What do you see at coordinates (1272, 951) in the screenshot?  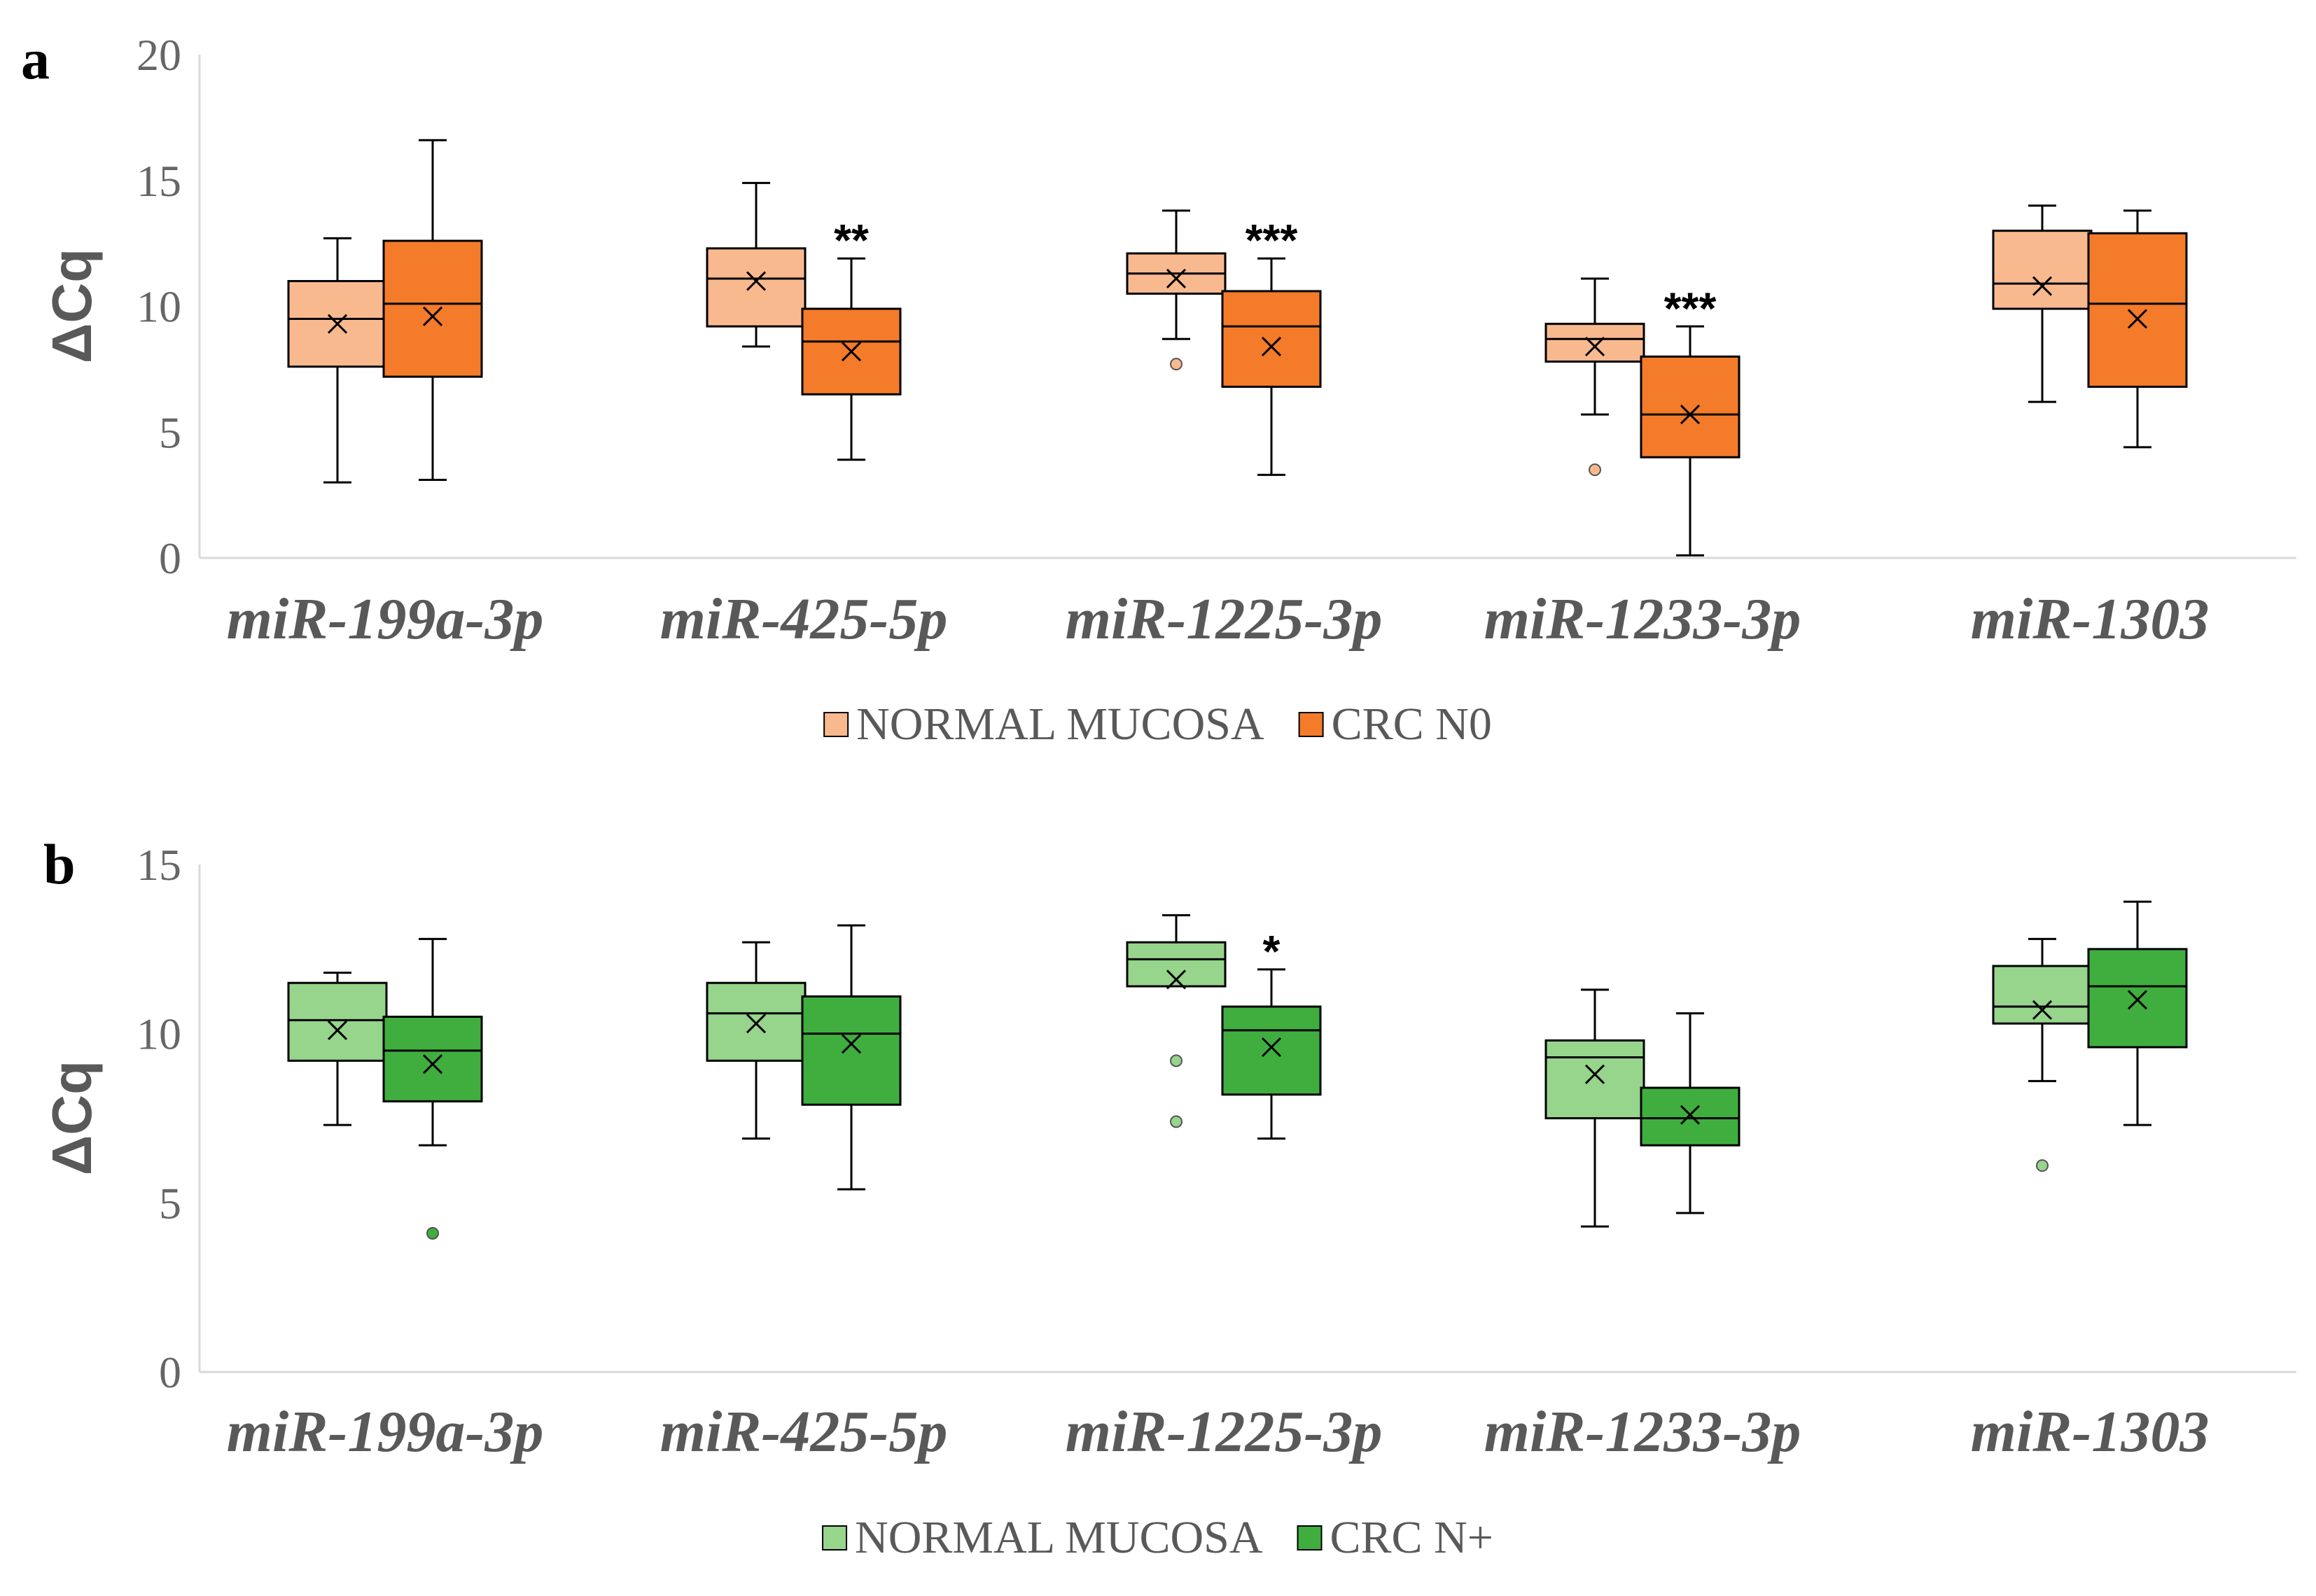 I see `significance-marker: *` at bounding box center [1272, 951].